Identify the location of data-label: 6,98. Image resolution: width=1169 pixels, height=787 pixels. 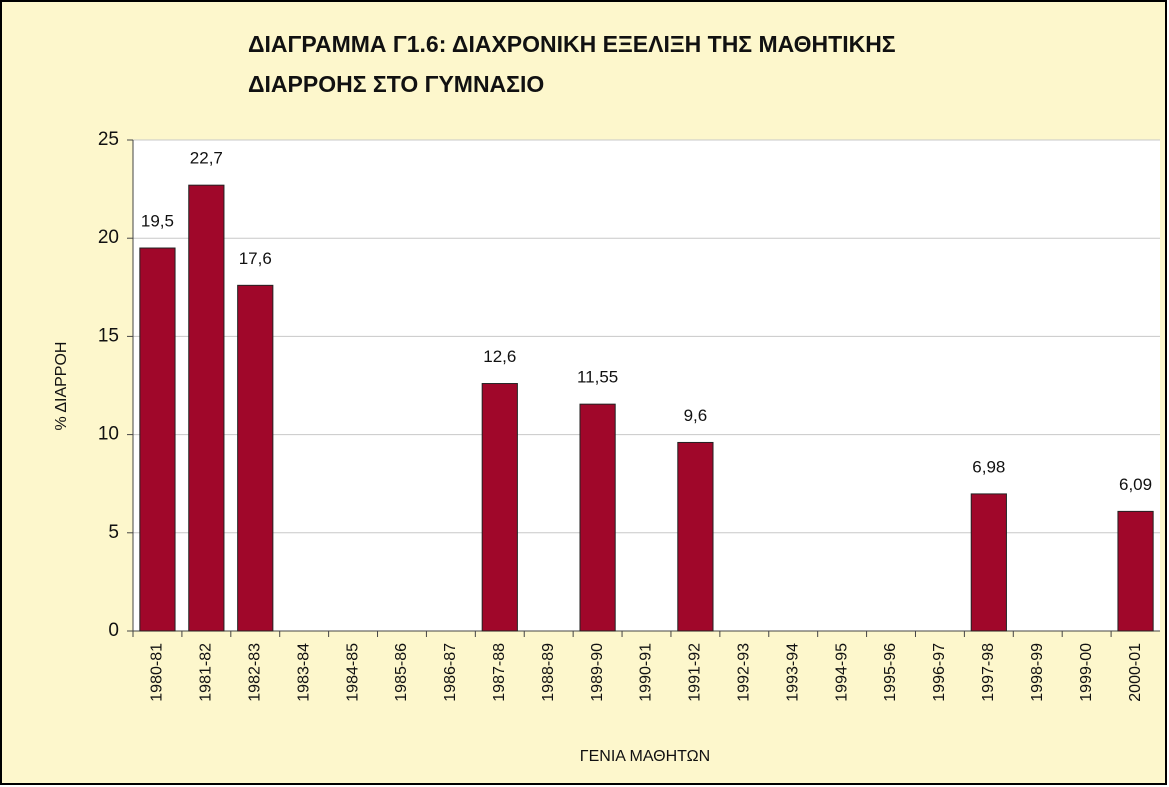
(988, 466).